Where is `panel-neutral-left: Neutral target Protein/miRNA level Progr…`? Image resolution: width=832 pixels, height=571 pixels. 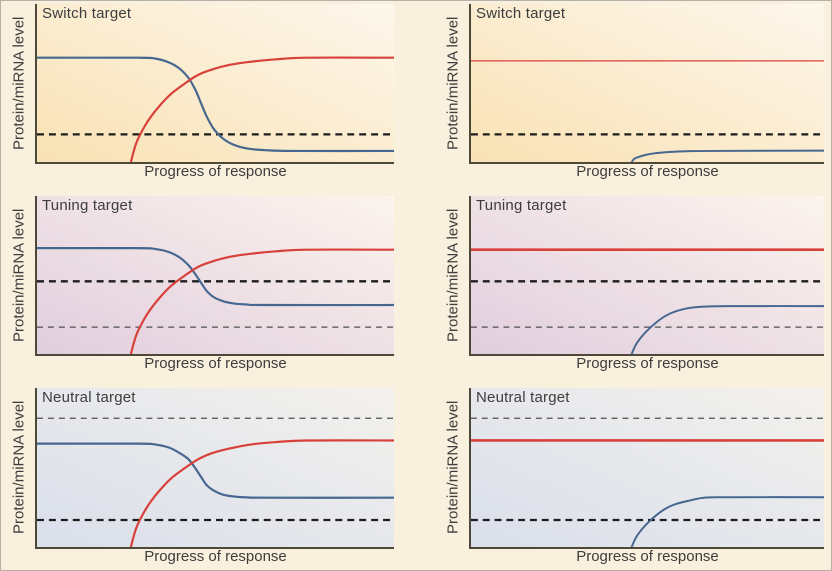
panel-neutral-left: Neutral target Protein/miRNA level Progr… is located at coordinates (202, 476).